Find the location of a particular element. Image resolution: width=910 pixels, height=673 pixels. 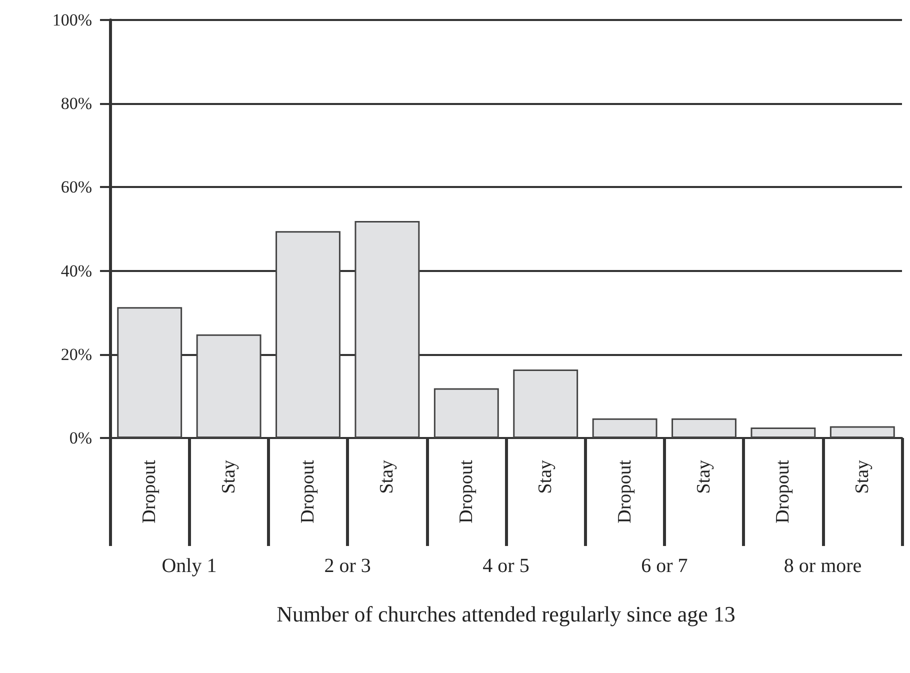

x-axis-title: Number of churches attended regularly since age 13 is located at coordinates (506, 614).